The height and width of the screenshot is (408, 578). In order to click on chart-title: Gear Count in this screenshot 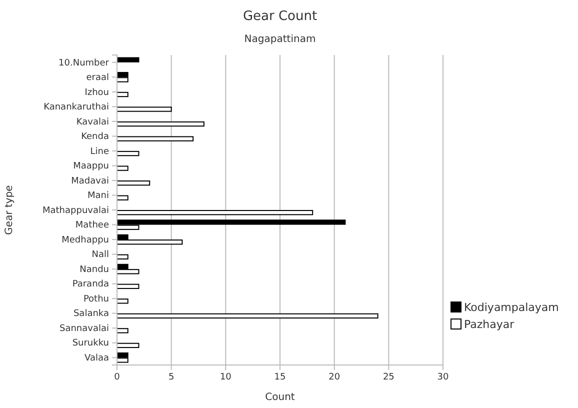, I will do `click(280, 16)`.